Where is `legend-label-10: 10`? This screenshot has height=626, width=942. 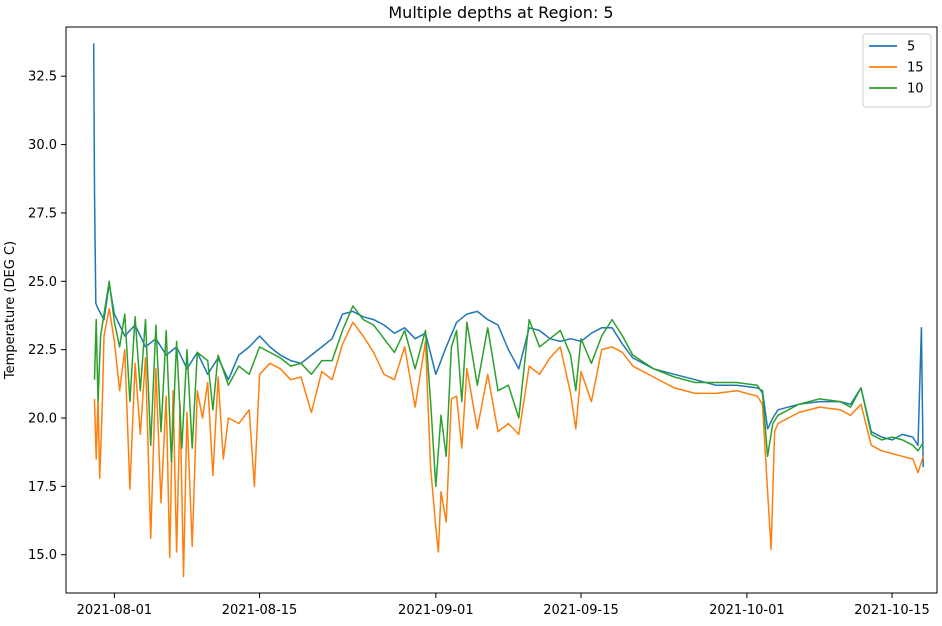
legend-label-10: 10 is located at coordinates (915, 89).